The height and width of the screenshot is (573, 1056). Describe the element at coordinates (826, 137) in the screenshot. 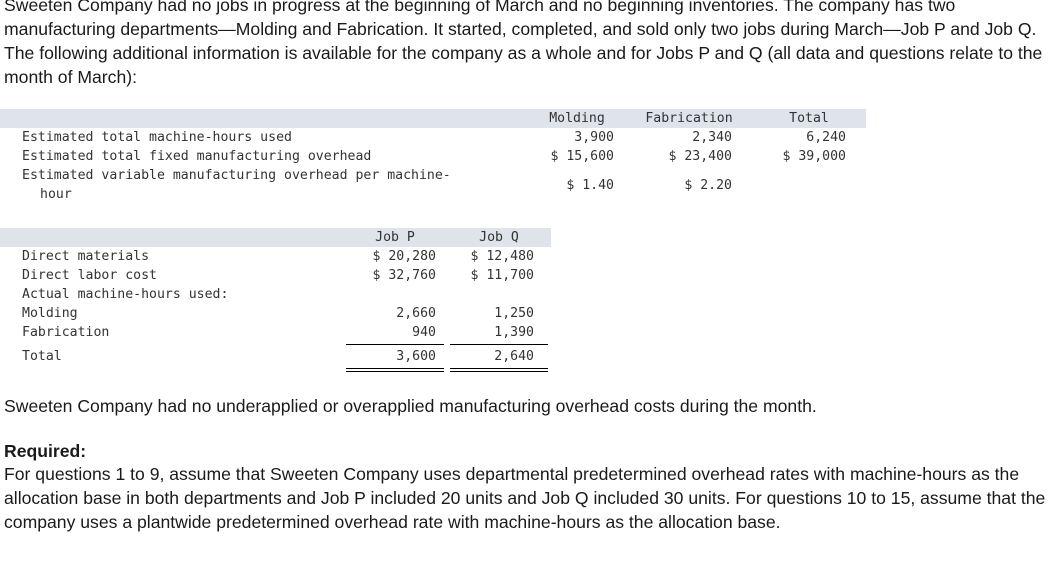

I see `total-machine-hours: 6,240` at that location.